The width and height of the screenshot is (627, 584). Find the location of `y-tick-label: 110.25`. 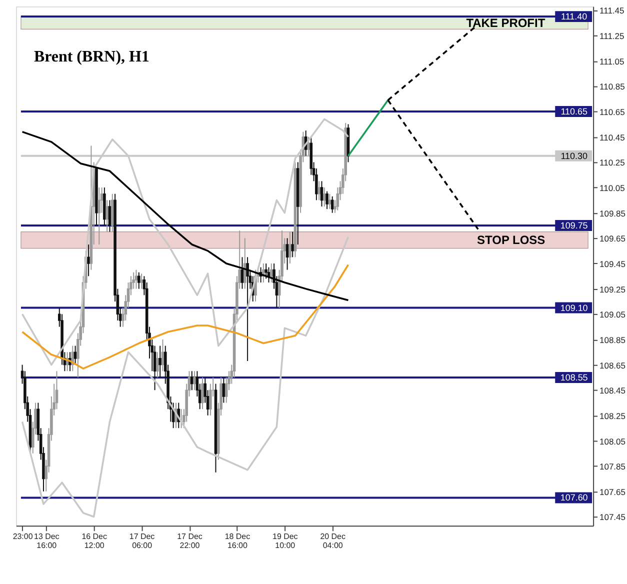

y-tick-label: 110.25 is located at coordinates (613, 163).